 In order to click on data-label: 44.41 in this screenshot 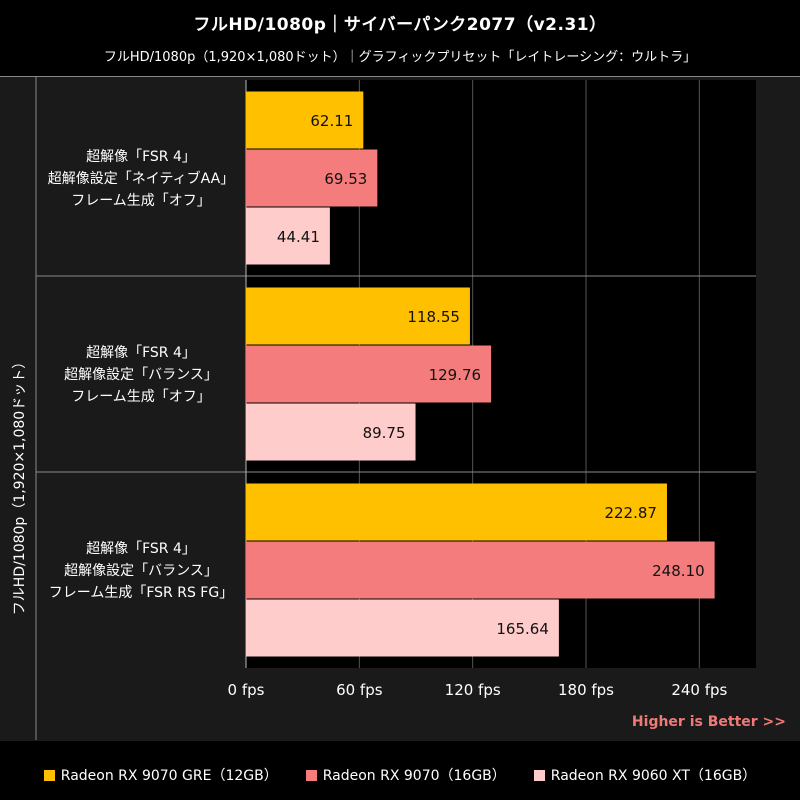, I will do `click(298, 237)`.